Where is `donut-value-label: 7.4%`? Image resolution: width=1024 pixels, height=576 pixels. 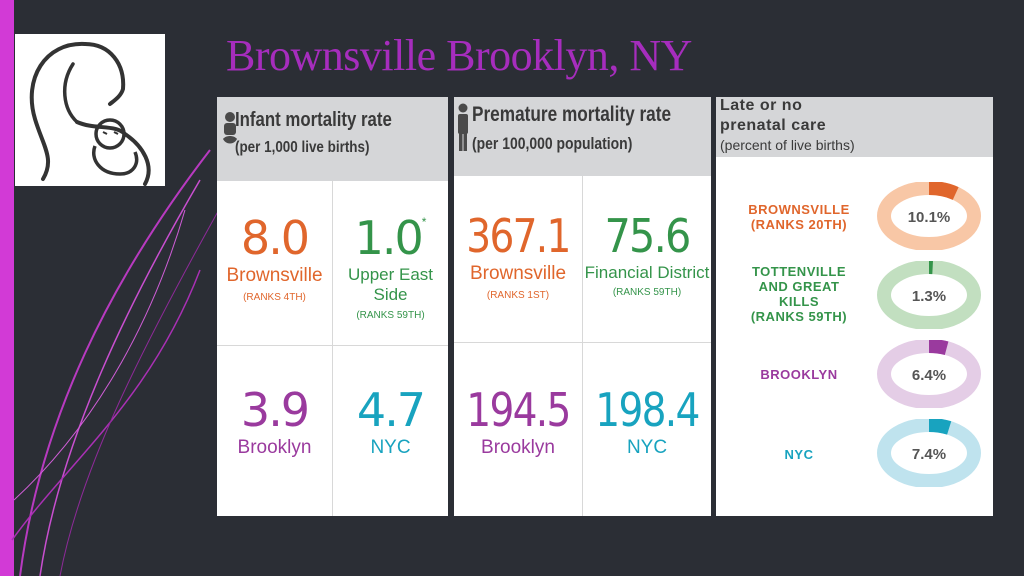 donut-value-label: 7.4% is located at coordinates (929, 454).